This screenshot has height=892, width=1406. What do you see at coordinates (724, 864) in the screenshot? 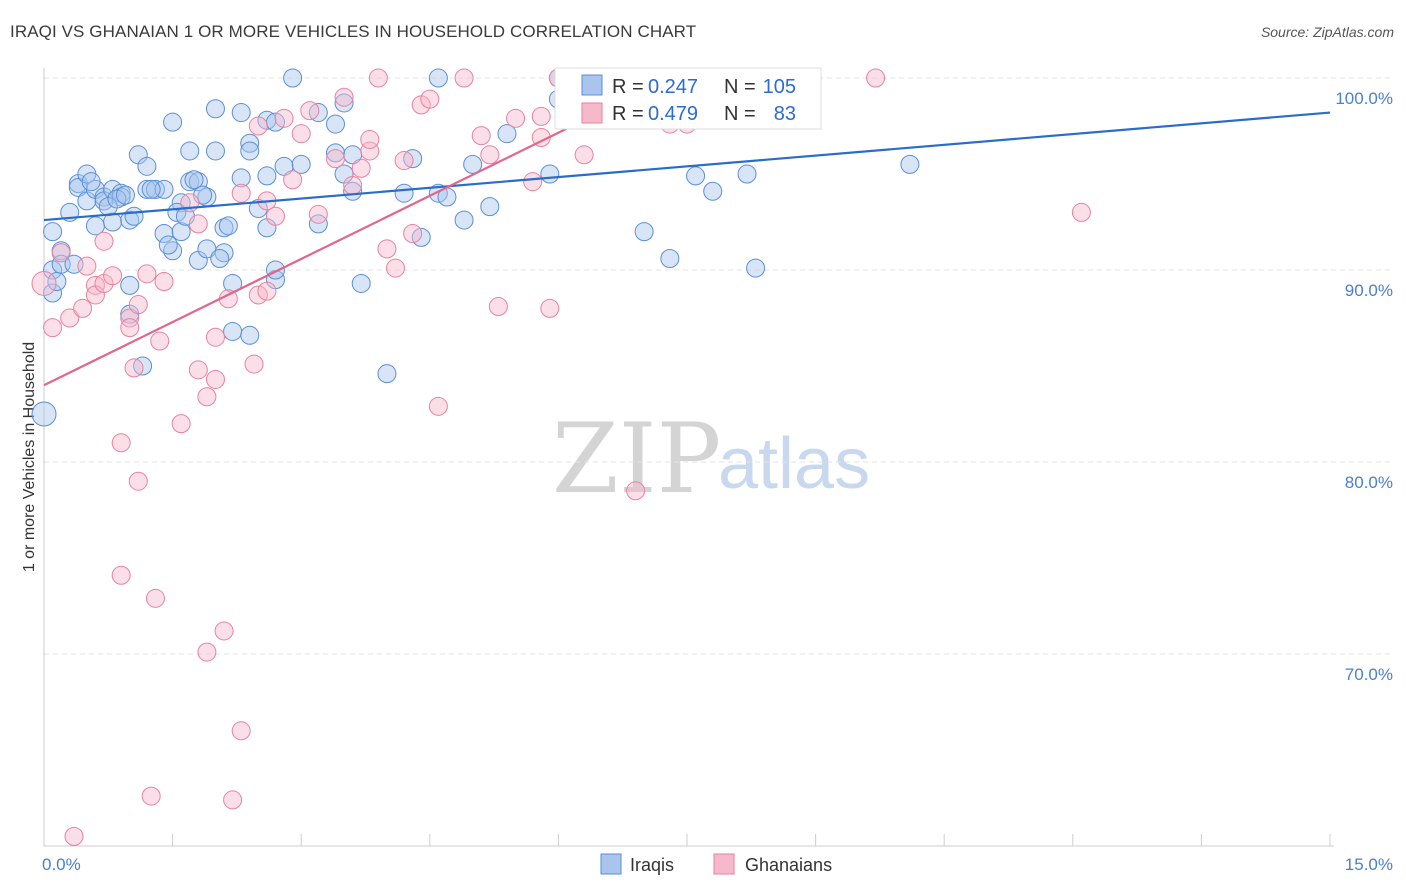
I see `bottom-legend-swatch-ghanaians` at bounding box center [724, 864].